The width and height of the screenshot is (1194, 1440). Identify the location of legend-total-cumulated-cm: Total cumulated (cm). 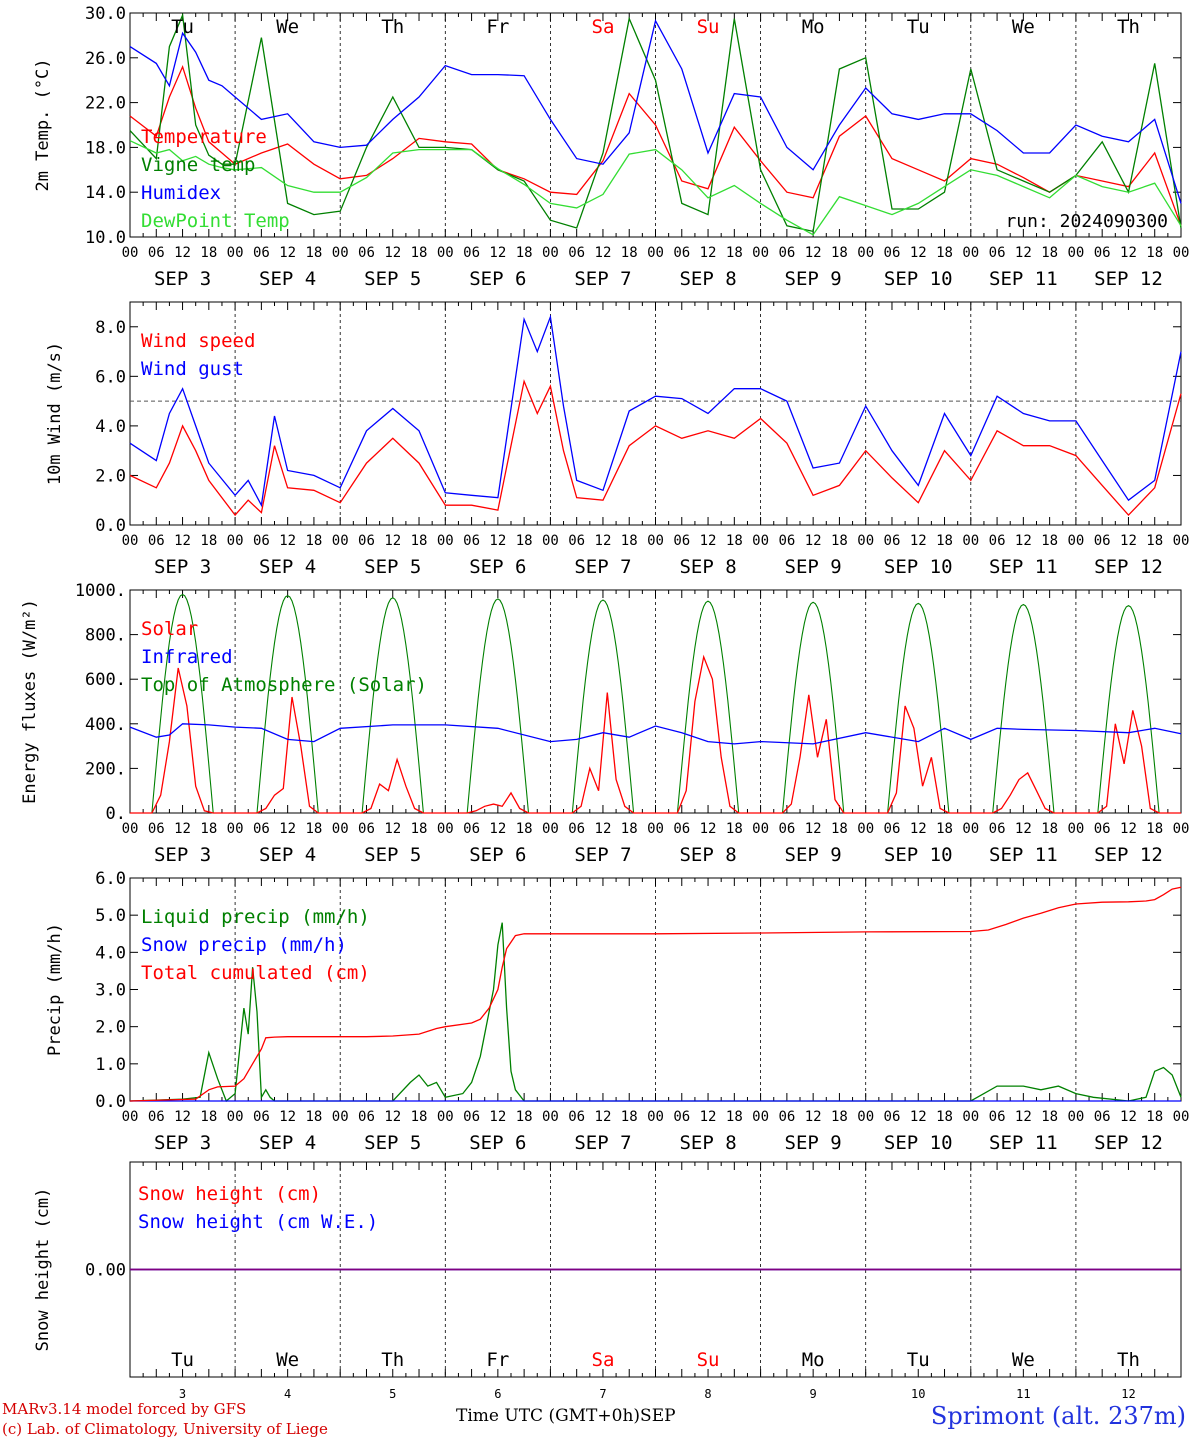
(255, 973).